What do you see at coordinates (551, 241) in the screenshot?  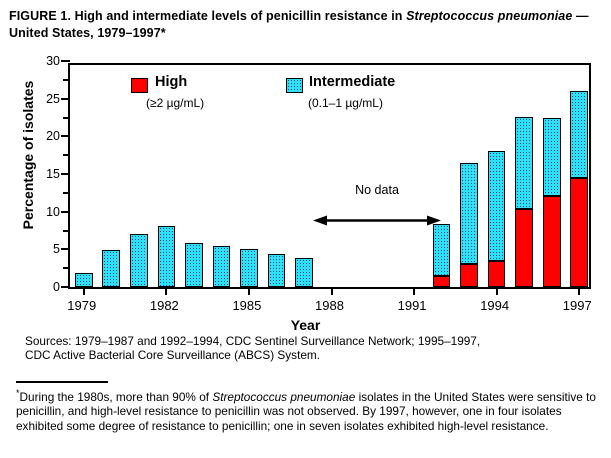 I see `bar-segment-high-1996` at bounding box center [551, 241].